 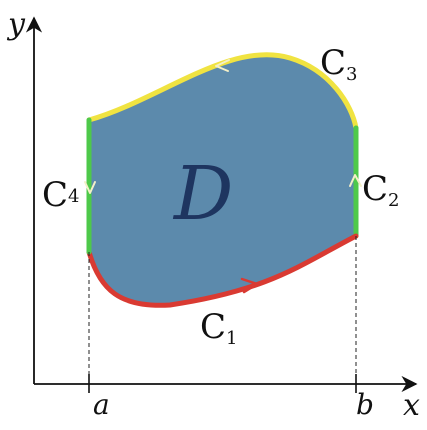 What do you see at coordinates (90, 187) in the screenshot?
I see `arrow-c4-icon` at bounding box center [90, 187].